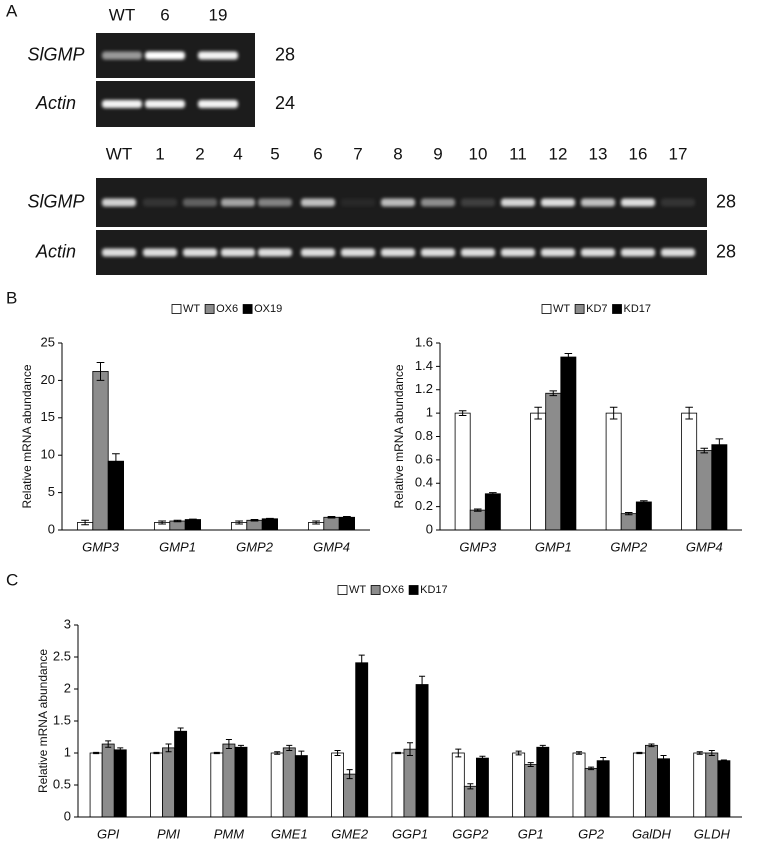 This screenshot has height=848, width=757. I want to click on legend-label: KD7, so click(596, 309).